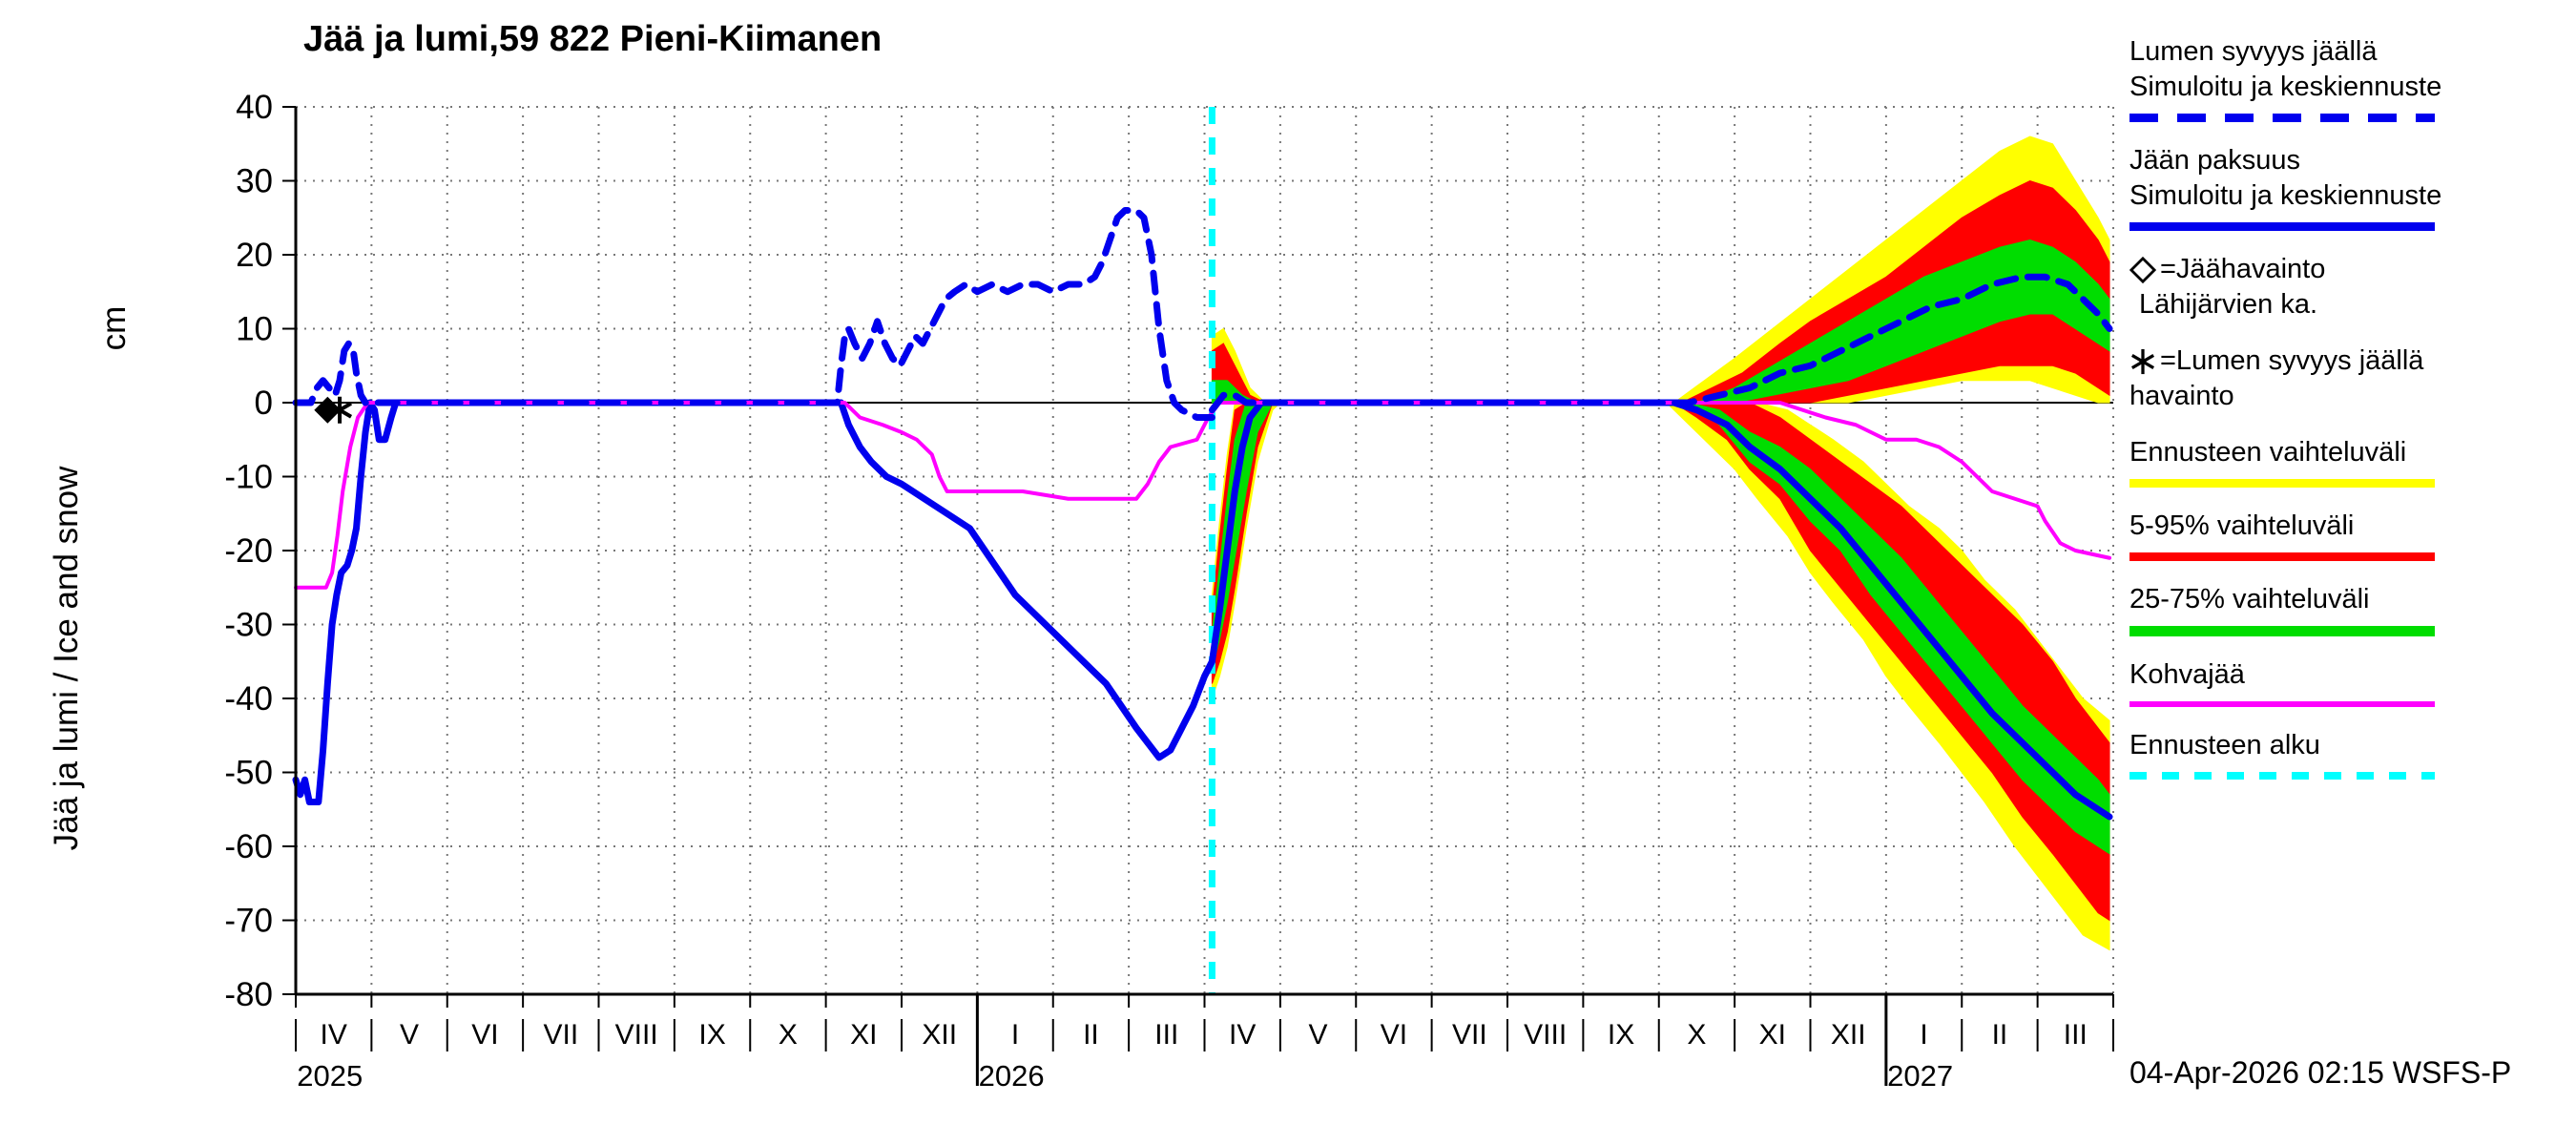  Describe the element at coordinates (2349, 287) in the screenshot. I see `legend-item-ice-observation: =Jäähavainto Lähijärvien ka.` at that location.